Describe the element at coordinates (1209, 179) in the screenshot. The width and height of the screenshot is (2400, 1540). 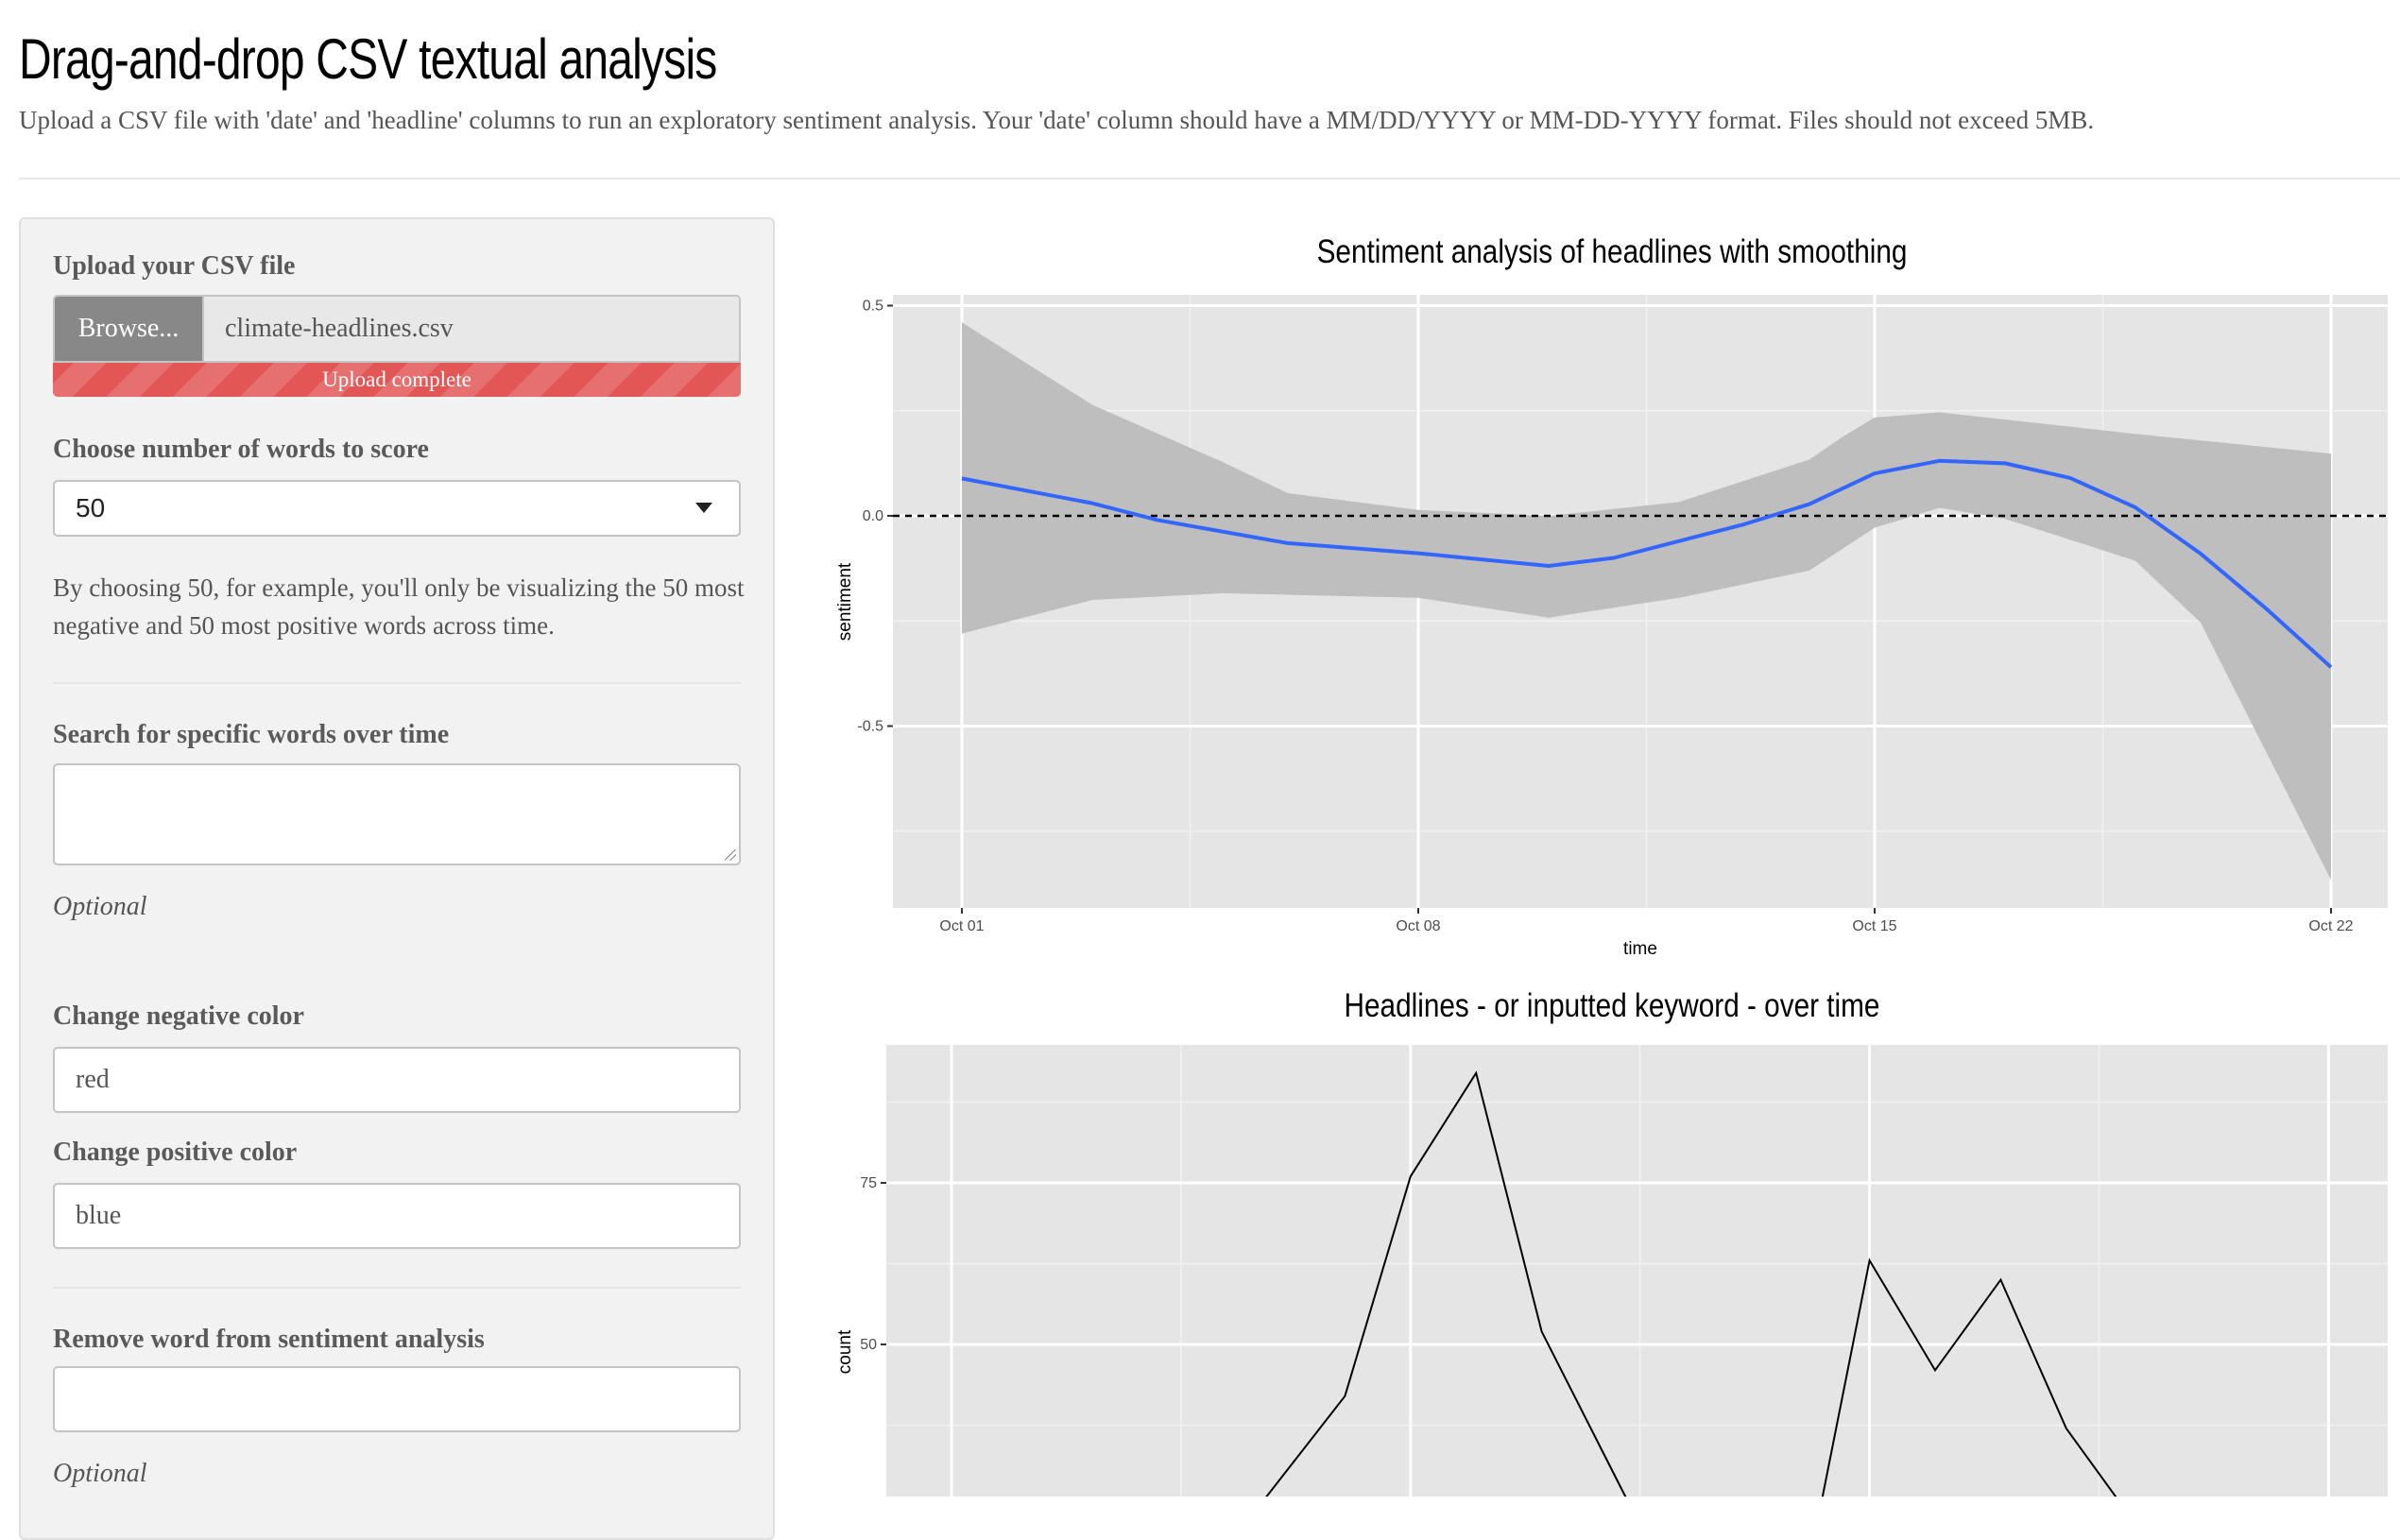
I see `header-divider` at that location.